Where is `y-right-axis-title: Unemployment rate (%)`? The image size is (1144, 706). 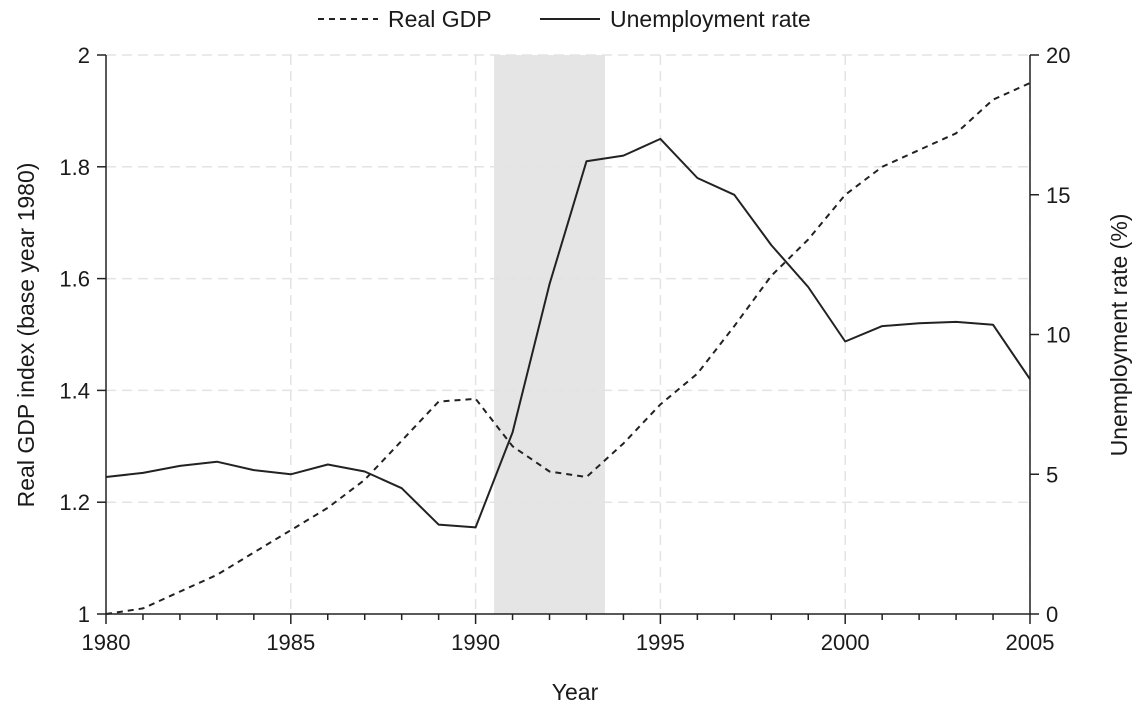
y-right-axis-title: Unemployment rate (%) is located at coordinates (1119, 335).